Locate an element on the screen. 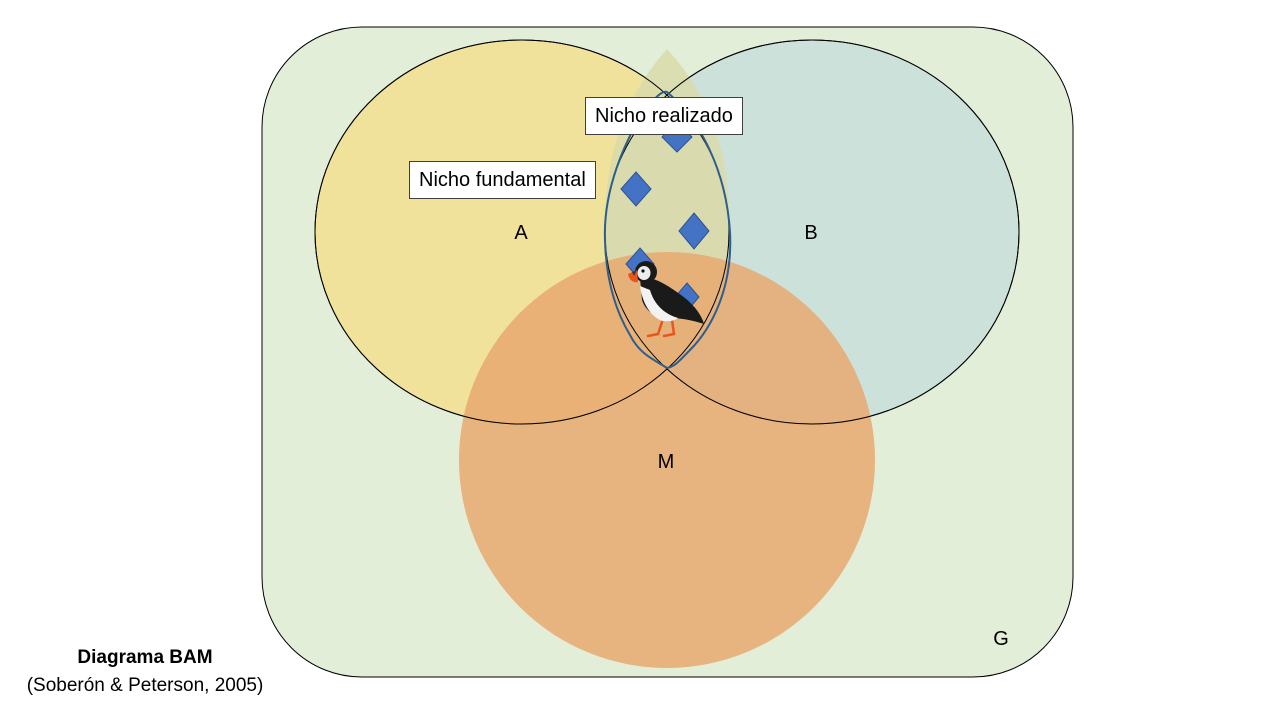 The height and width of the screenshot is (720, 1280). fundamental-niche-callout: Nicho fundamental is located at coordinates (502, 180).